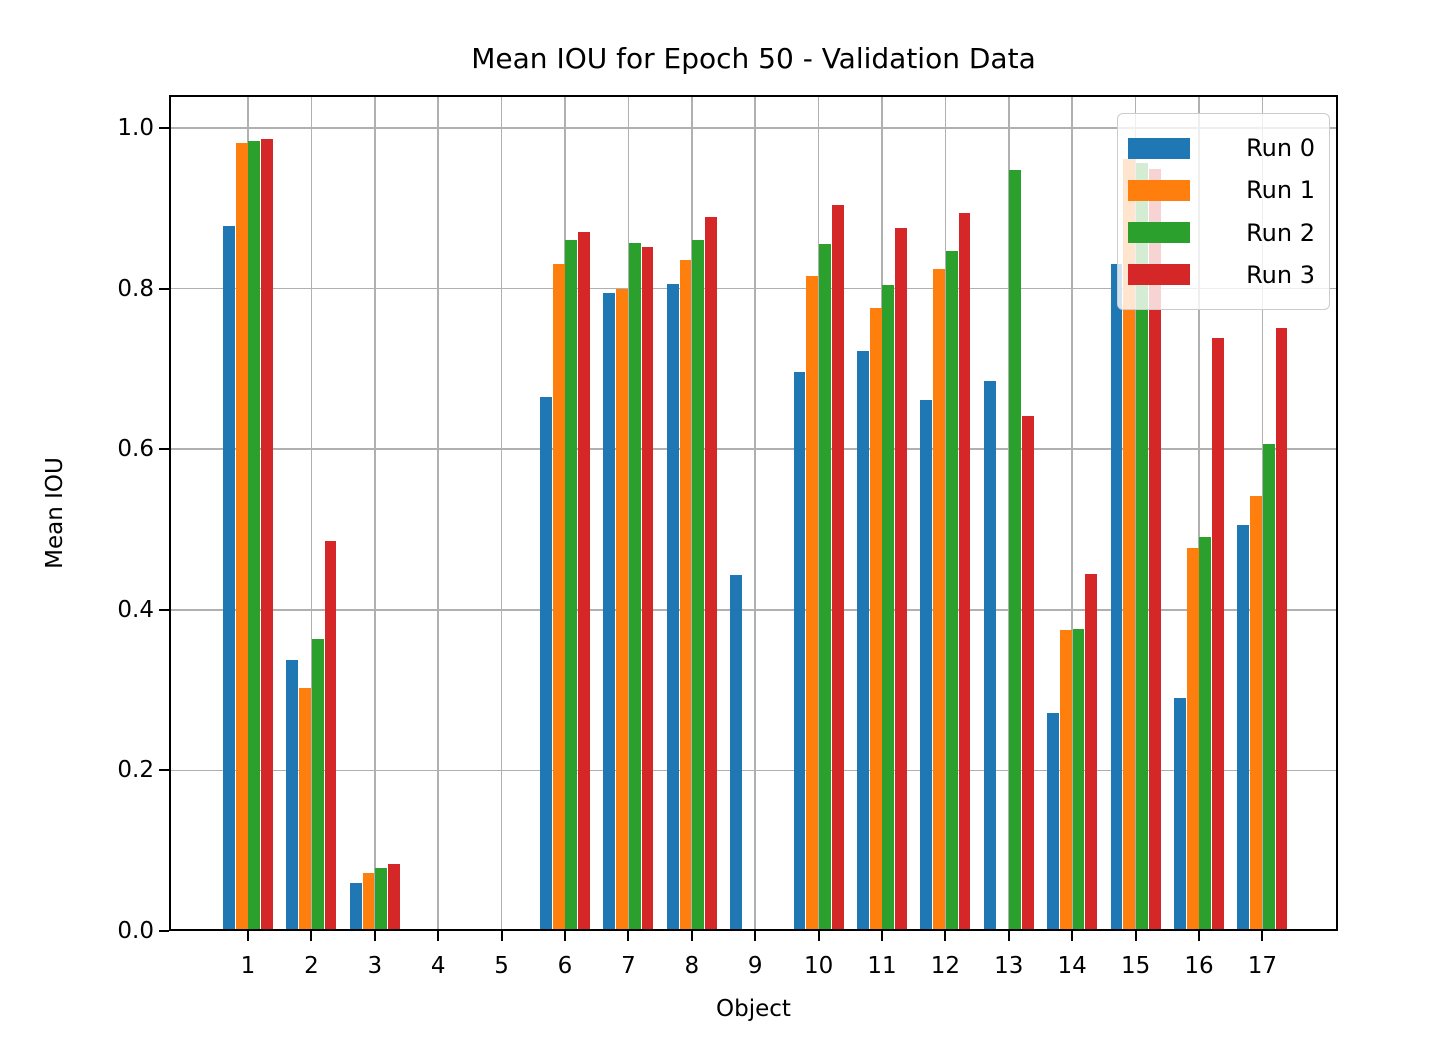 This screenshot has width=1429, height=1050. Describe the element at coordinates (818, 966) in the screenshot. I see `x-tick-label: 10` at that location.